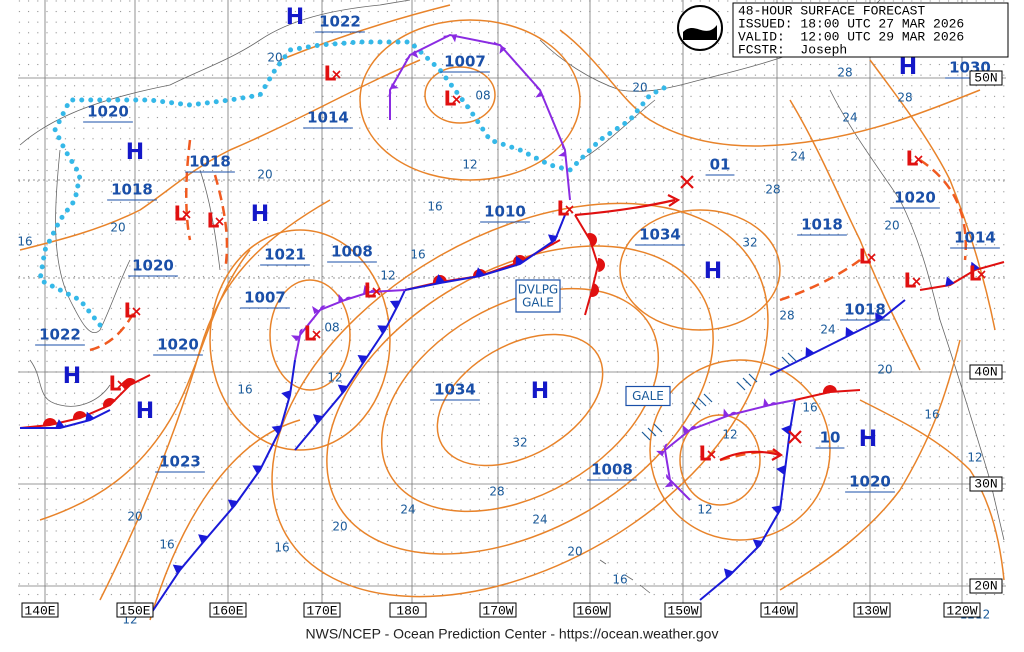  I want to click on longitude-label: 150W, so click(682, 610).